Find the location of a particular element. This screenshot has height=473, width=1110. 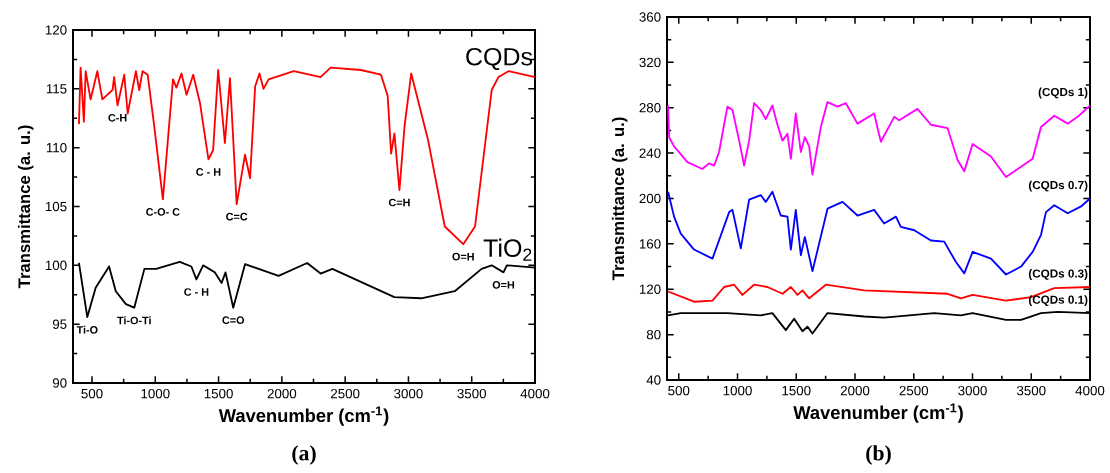

y-tick-label: 40 is located at coordinates (653, 380).